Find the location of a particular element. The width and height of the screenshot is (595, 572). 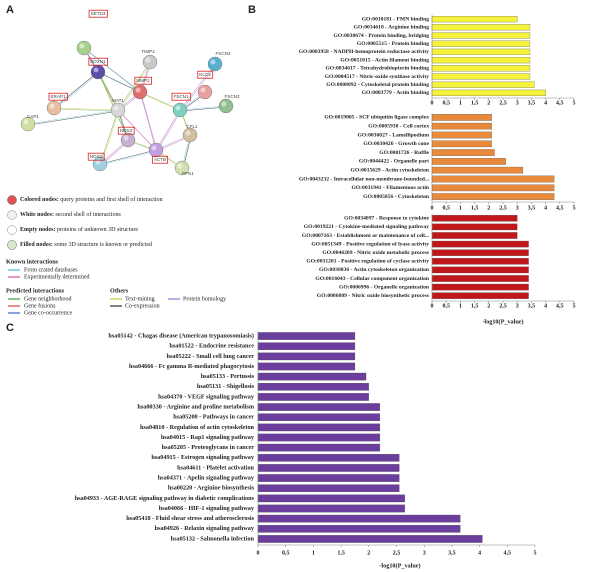

node-label: MAT1 is located at coordinates (118, 100).